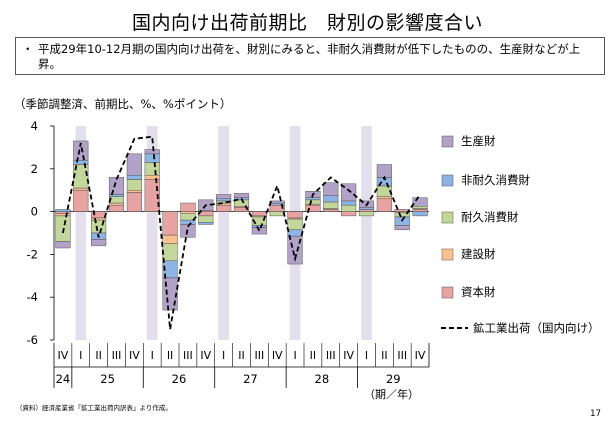 This screenshot has height=426, width=615. I want to click on year-label: 28, so click(322, 379).